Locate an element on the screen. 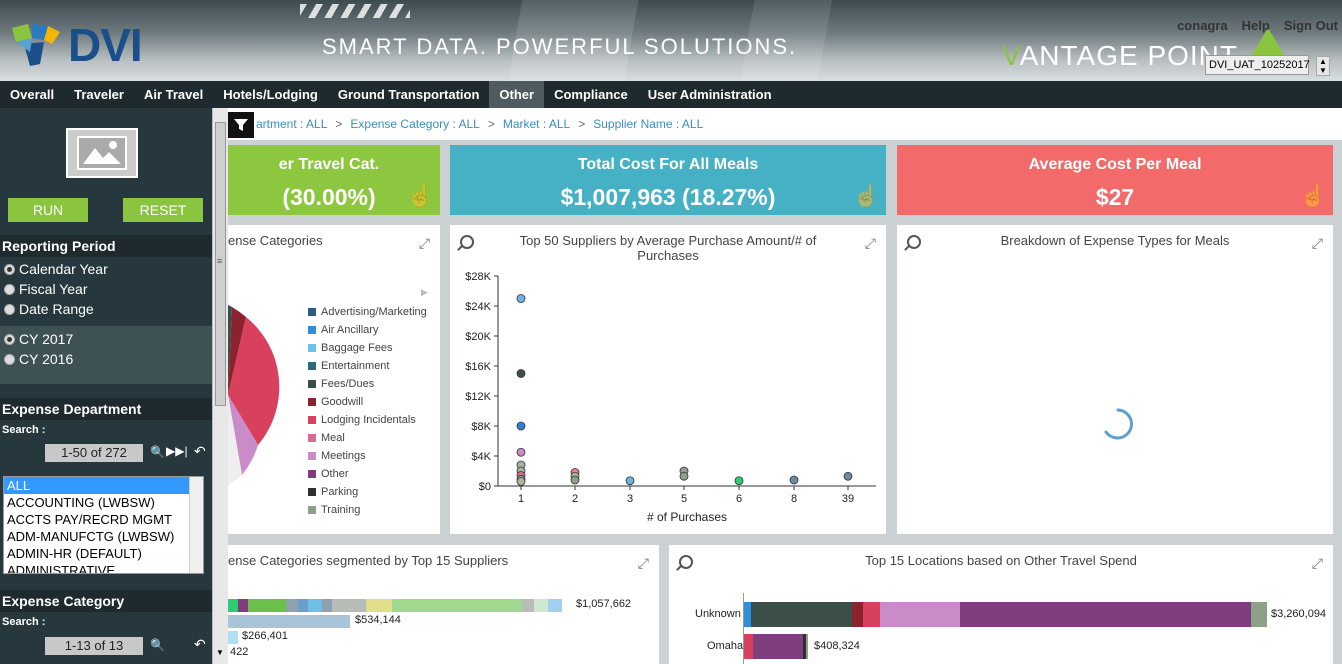 The width and height of the screenshot is (1342, 664). breadcrumb-market: Market : ALL is located at coordinates (536, 124).